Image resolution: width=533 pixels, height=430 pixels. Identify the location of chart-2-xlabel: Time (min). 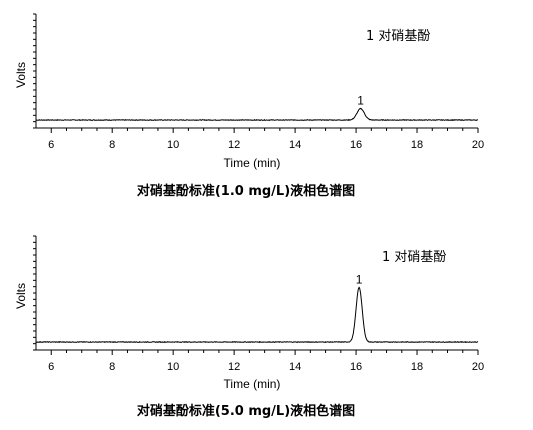
(252, 384).